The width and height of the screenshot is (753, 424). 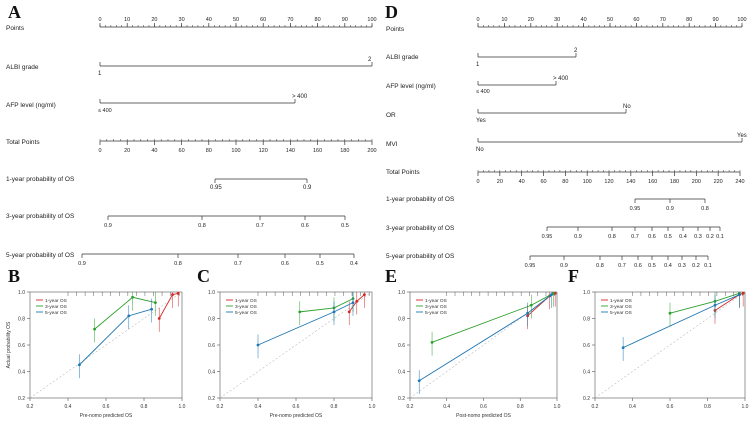 What do you see at coordinates (720, 237) in the screenshot?
I see `axis-tick-label: 0.1` at bounding box center [720, 237].